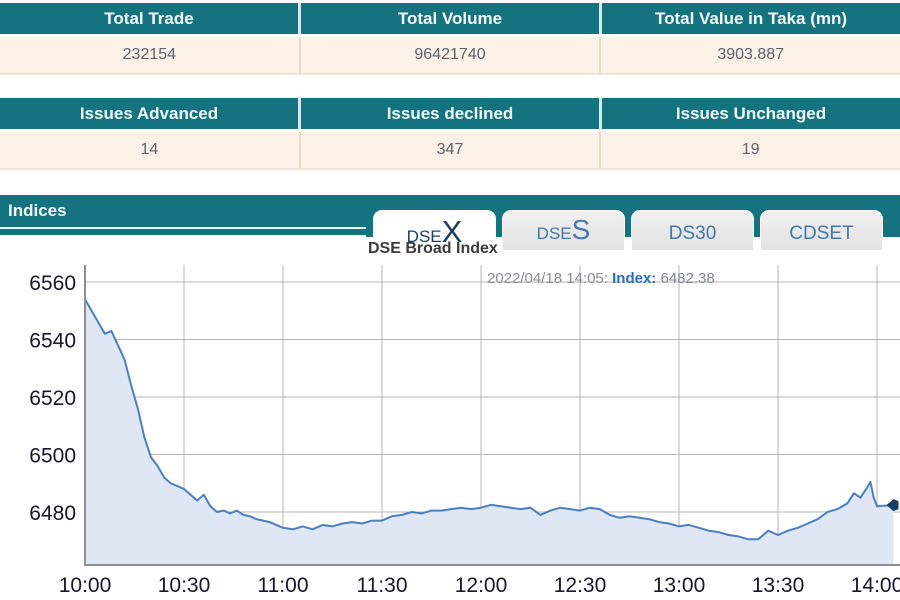 The width and height of the screenshot is (900, 600). What do you see at coordinates (580, 585) in the screenshot?
I see `x-tick-label: 12:30` at bounding box center [580, 585].